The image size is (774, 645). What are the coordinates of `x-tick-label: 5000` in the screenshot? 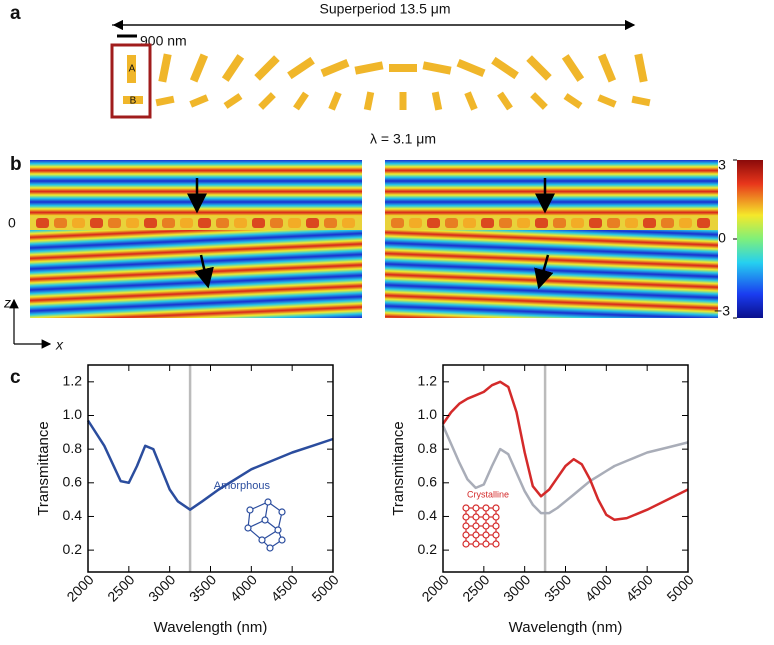 It's located at (324, 587).